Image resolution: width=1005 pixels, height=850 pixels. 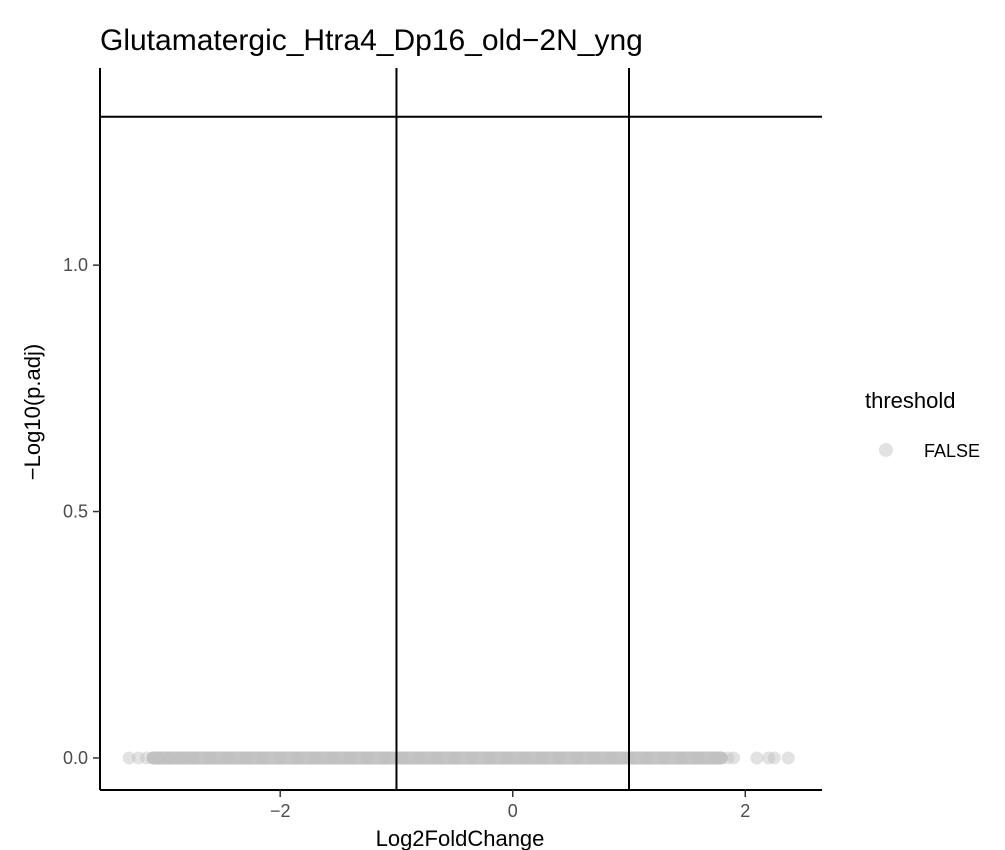 I want to click on x-tick-label: 0, so click(x=513, y=811).